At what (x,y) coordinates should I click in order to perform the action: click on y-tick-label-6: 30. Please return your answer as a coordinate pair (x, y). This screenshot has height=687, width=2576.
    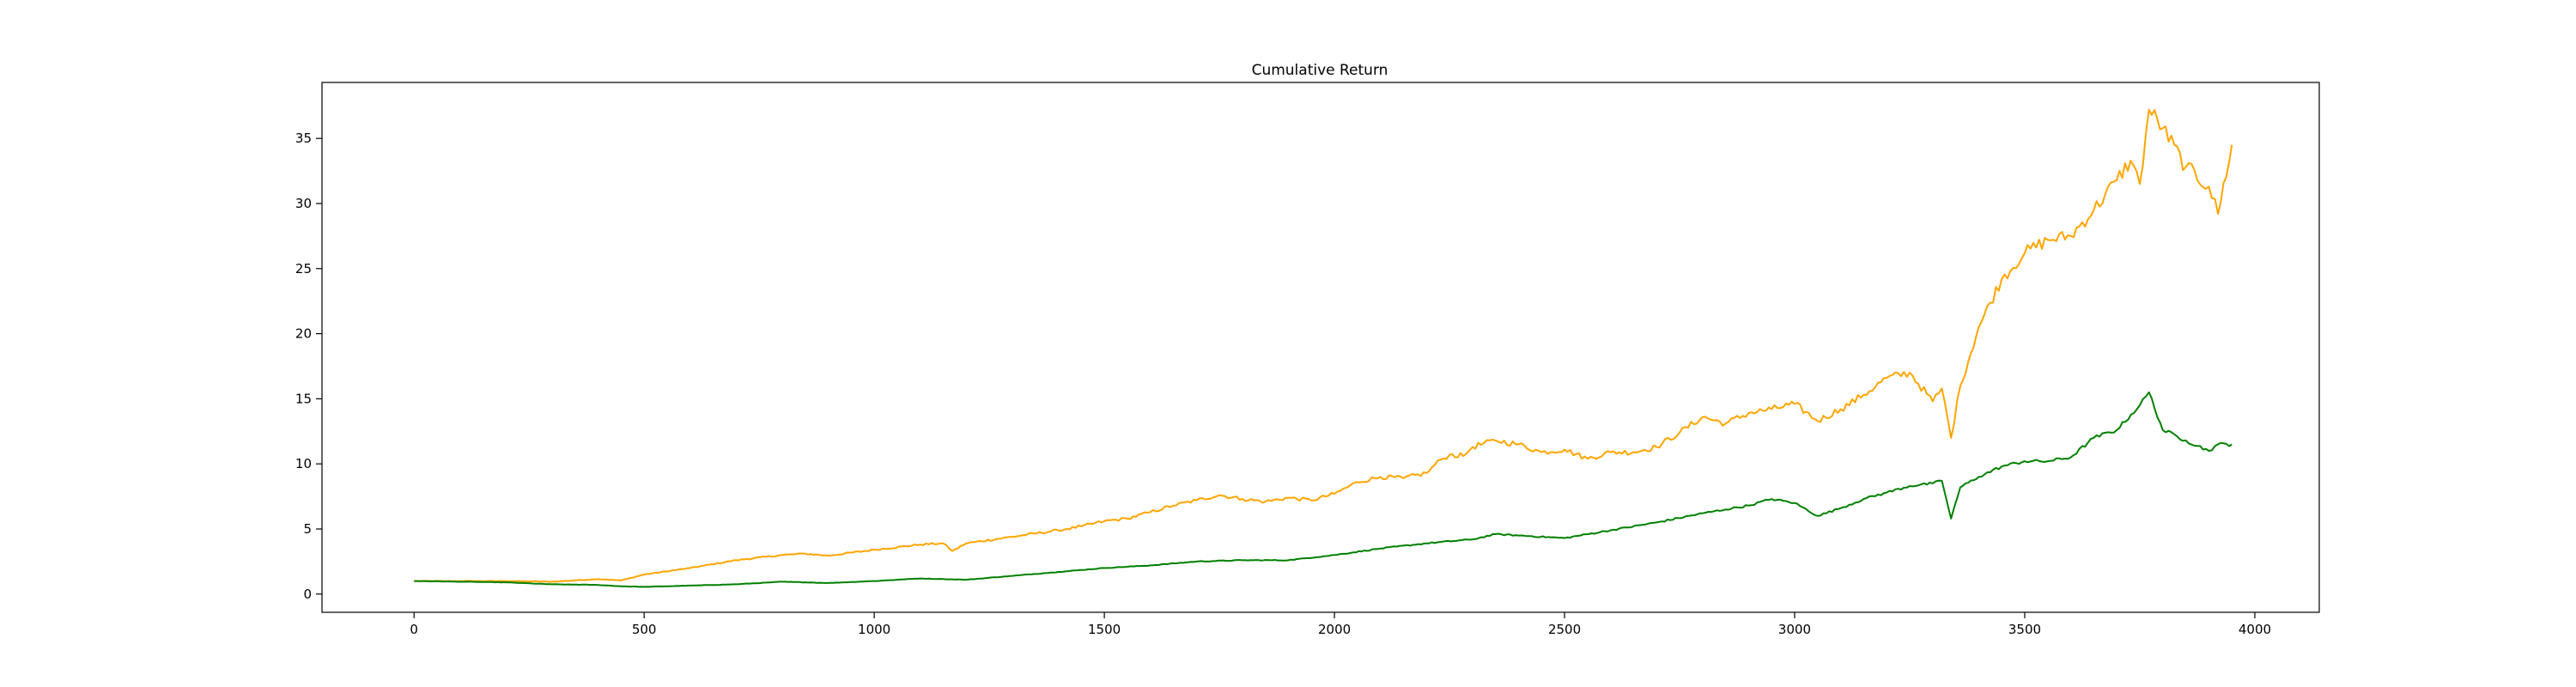
    Looking at the image, I should click on (303, 203).